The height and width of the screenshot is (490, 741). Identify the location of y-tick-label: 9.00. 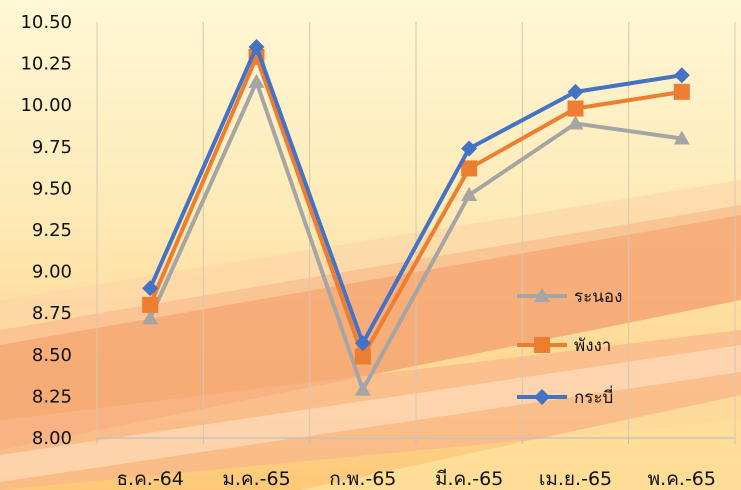
(52, 272).